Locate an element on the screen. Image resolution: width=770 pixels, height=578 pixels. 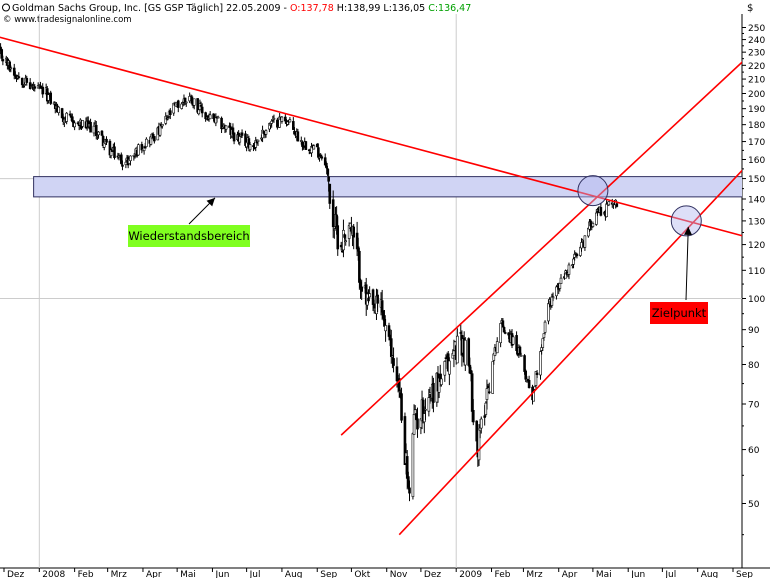
y-tick-label: 60 is located at coordinates (754, 451).